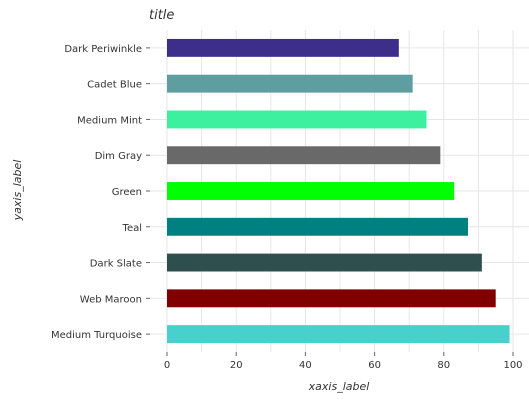 Image resolution: width=529 pixels, height=400 pixels. What do you see at coordinates (114, 85) in the screenshot?
I see `y-tick-label: Cadet Blue` at bounding box center [114, 85].